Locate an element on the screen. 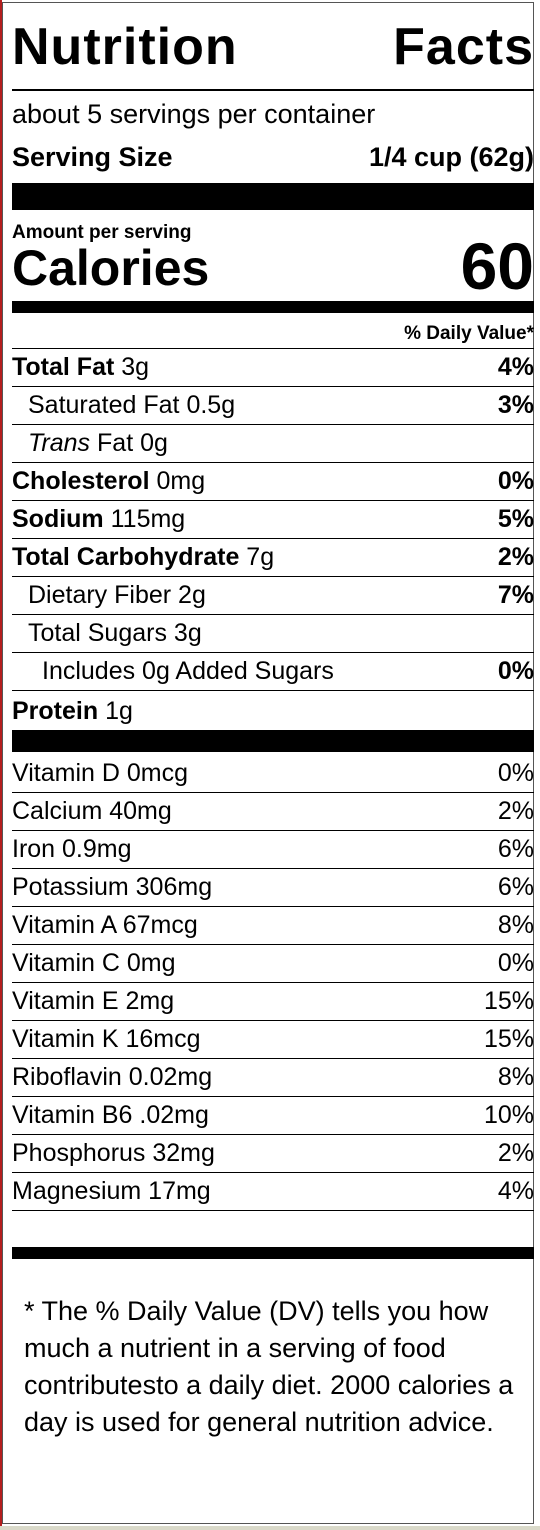 This screenshot has height=1530, width=540. vitamin-row: Iron 0.9mg 6% is located at coordinates (273, 850).